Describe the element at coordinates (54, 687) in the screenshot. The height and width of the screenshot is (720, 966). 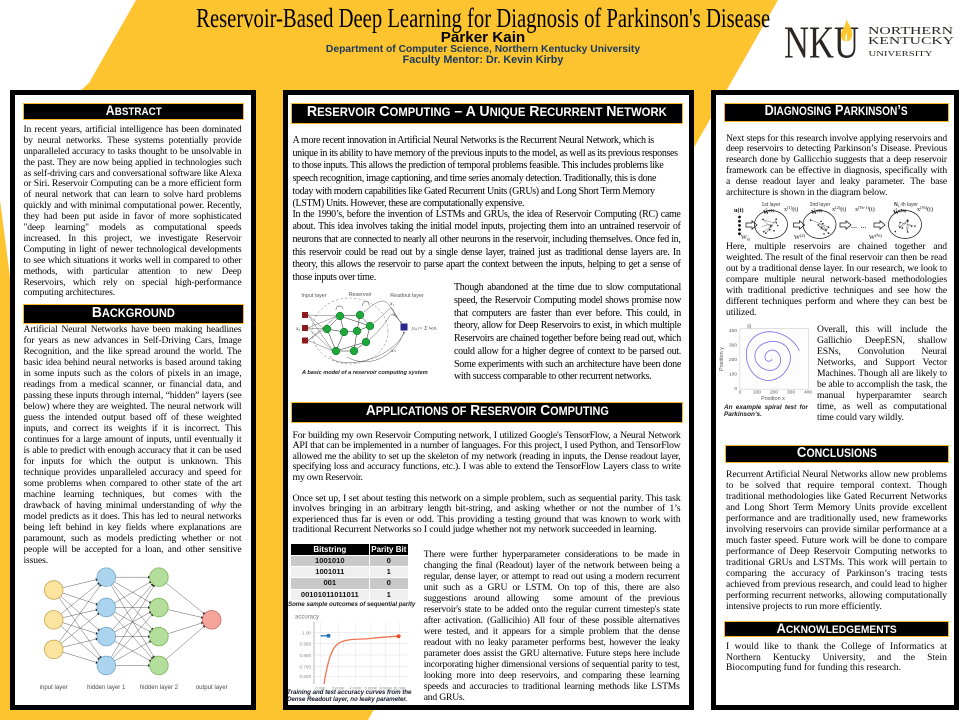
I see `svg-text: input layer` at that location.